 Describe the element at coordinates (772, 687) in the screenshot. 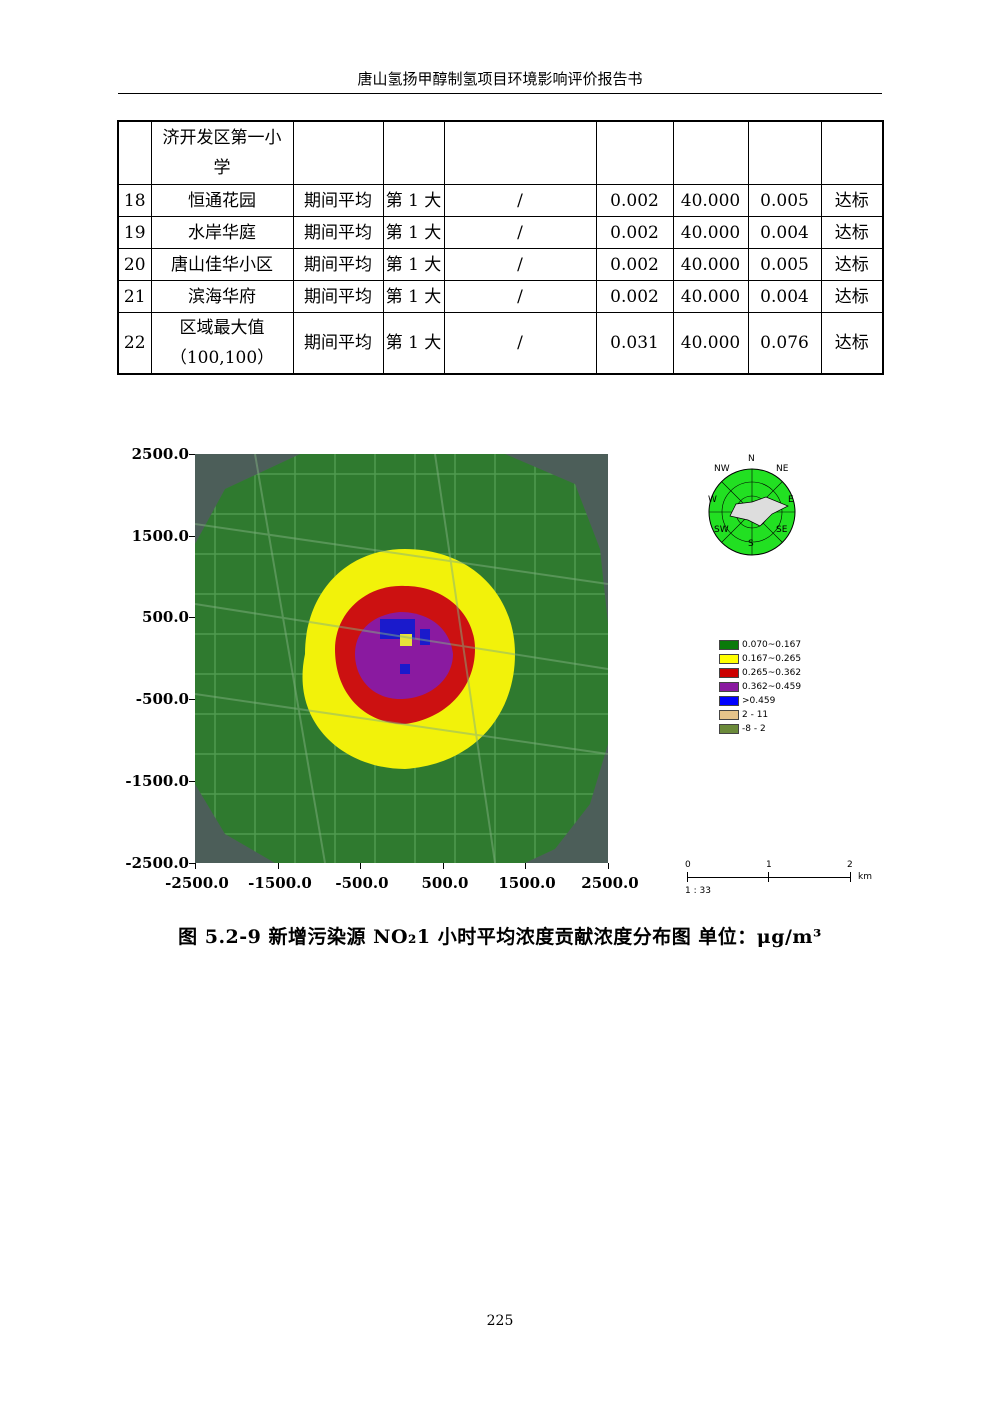

I see `legend-label: 0.362~0.459` at that location.